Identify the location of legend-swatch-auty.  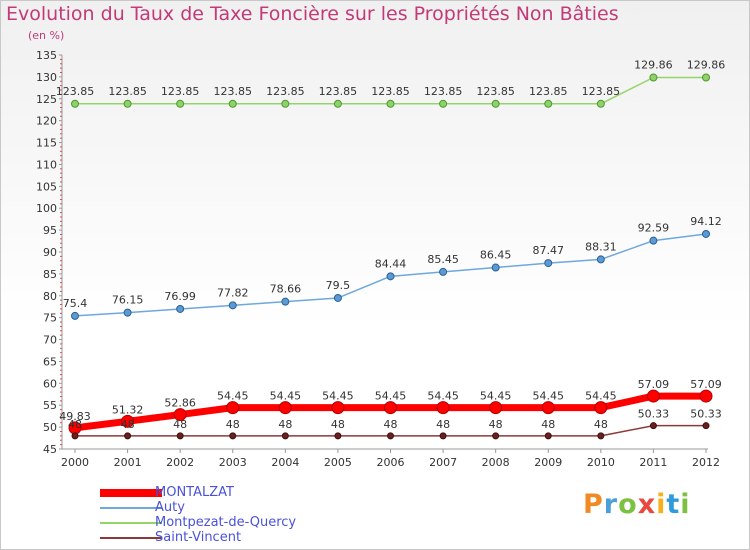
(131, 508).